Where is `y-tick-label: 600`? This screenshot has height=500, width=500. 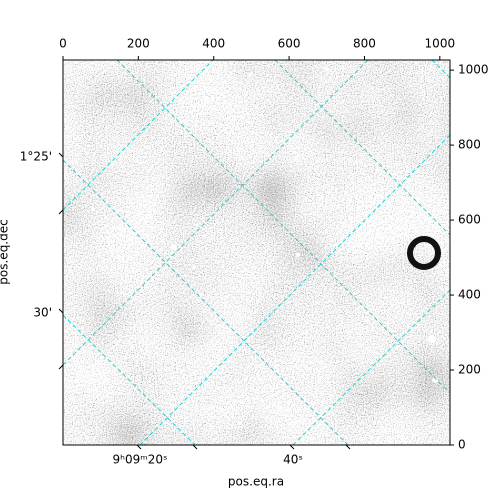
y-tick-label: 600 is located at coordinates (469, 220).